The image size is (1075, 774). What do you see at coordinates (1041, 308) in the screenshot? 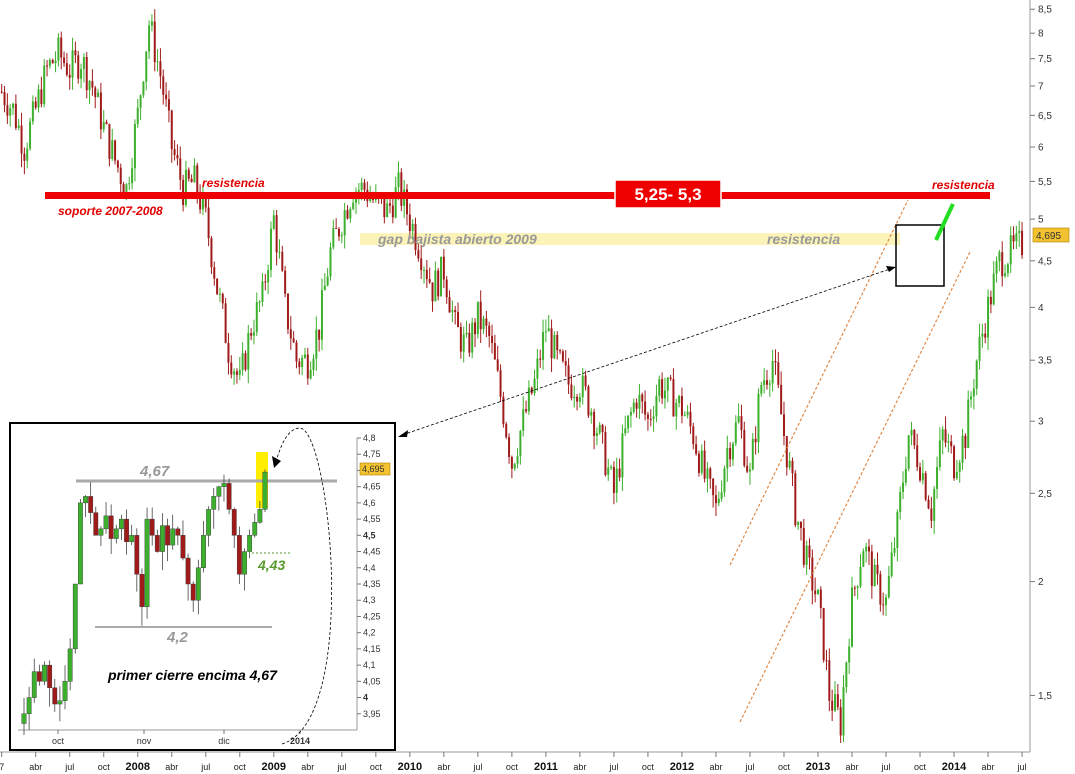
I see `y-tick-label: 4` at bounding box center [1041, 308].